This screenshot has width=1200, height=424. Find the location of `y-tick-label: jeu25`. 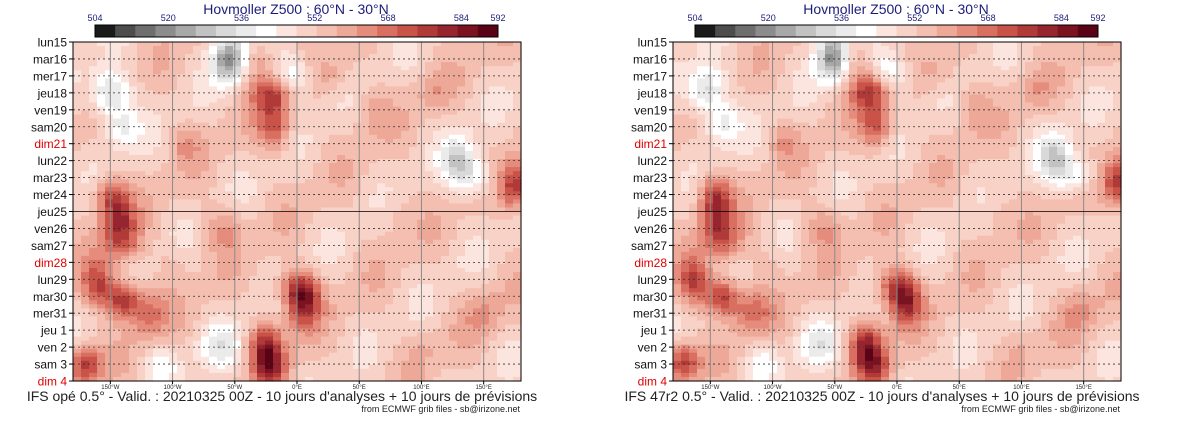

y-tick-label: jeu25 is located at coordinates (52, 212).